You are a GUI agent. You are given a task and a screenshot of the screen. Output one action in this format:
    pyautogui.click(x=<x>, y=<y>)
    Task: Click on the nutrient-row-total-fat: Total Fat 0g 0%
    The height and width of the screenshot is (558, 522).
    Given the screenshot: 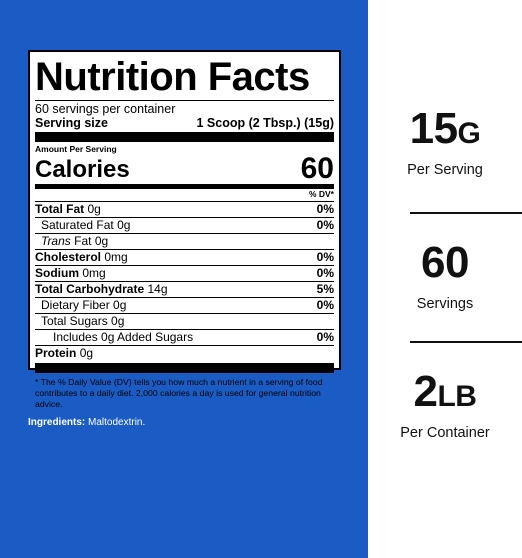 What is the action you would take?
    pyautogui.click(x=184, y=209)
    